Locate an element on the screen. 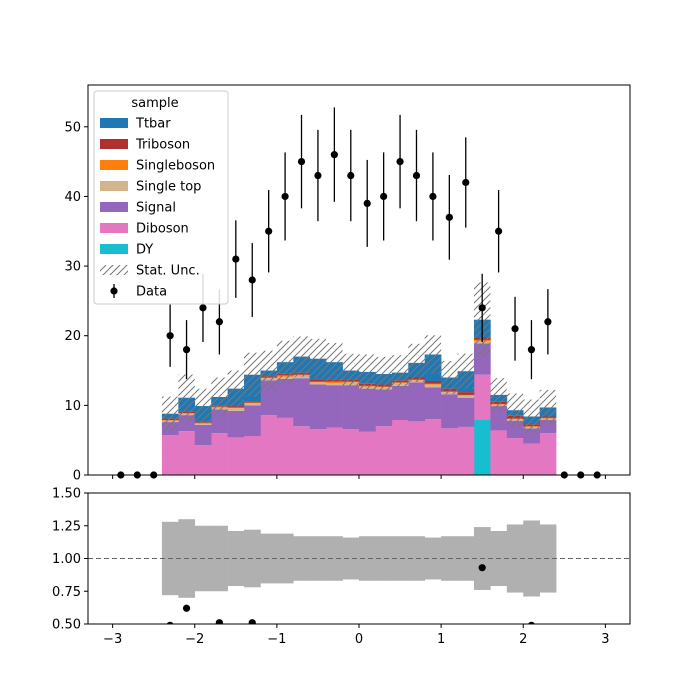 This screenshot has height=700, width=700. legend-entry: Ttbar is located at coordinates (135, 124).